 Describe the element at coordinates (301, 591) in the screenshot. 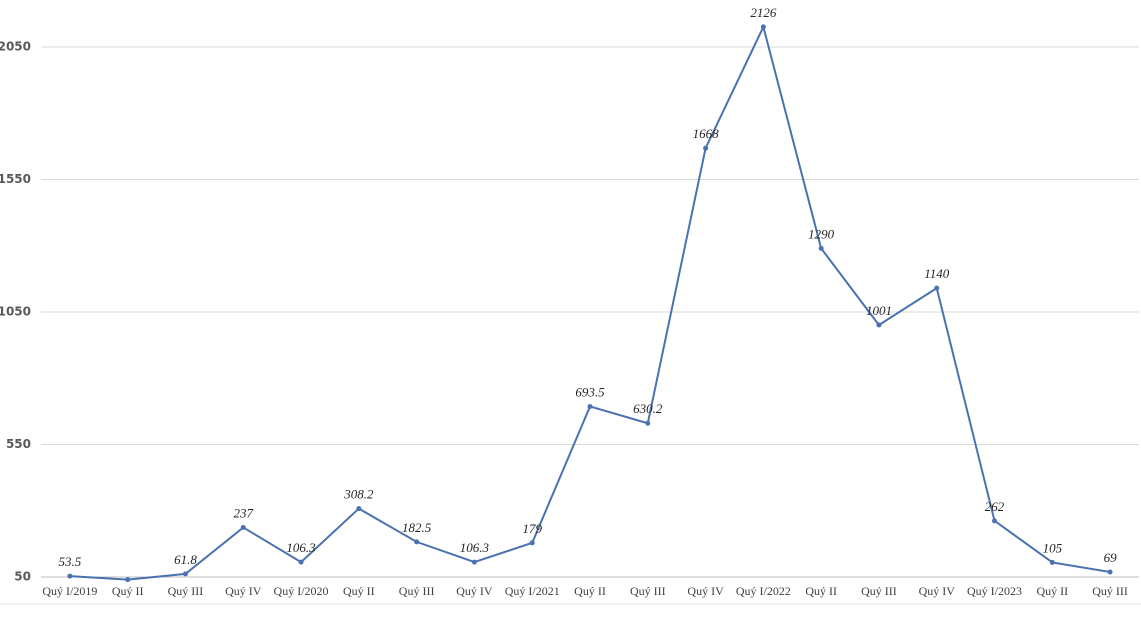

I see `x-tick-label: Quý I/2020` at that location.